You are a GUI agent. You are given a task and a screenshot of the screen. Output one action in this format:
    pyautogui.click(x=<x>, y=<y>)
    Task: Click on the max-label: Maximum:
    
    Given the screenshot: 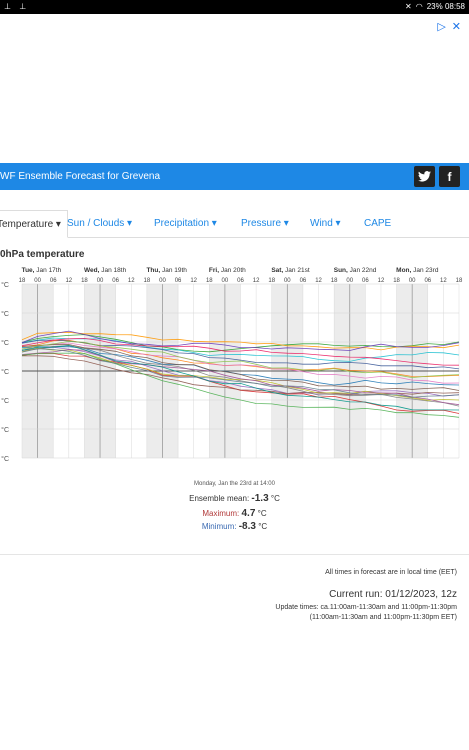 What is the action you would take?
    pyautogui.click(x=221, y=513)
    